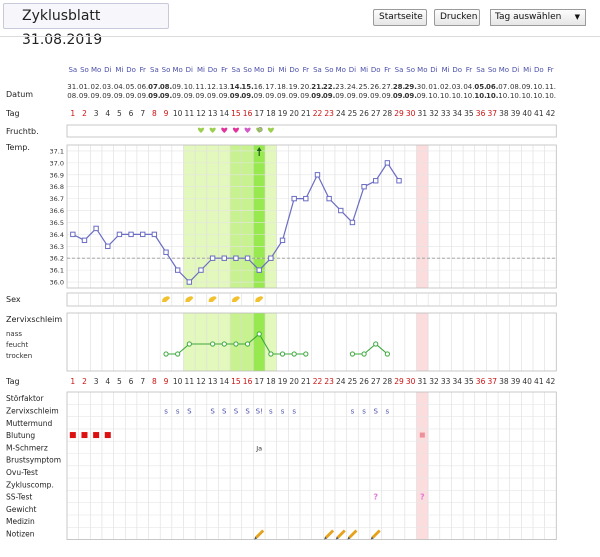  I want to click on weekday-label: Fr, so click(550, 70).